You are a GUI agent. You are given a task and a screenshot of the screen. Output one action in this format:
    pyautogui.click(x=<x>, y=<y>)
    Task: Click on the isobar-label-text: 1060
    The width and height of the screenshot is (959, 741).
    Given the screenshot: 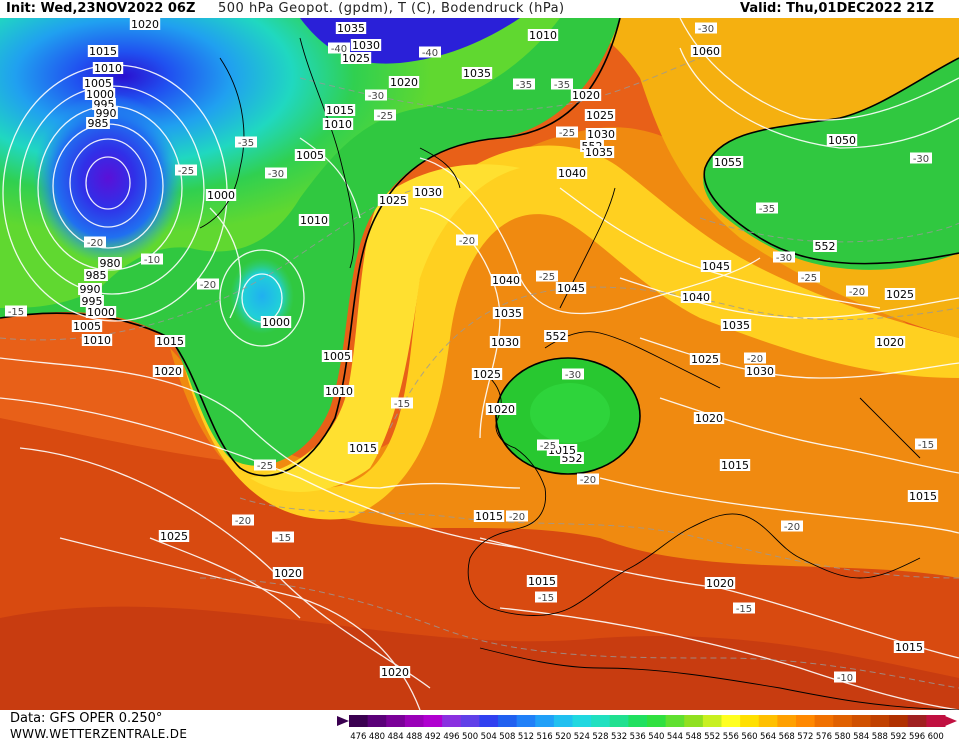 What is the action you would take?
    pyautogui.click(x=706, y=51)
    